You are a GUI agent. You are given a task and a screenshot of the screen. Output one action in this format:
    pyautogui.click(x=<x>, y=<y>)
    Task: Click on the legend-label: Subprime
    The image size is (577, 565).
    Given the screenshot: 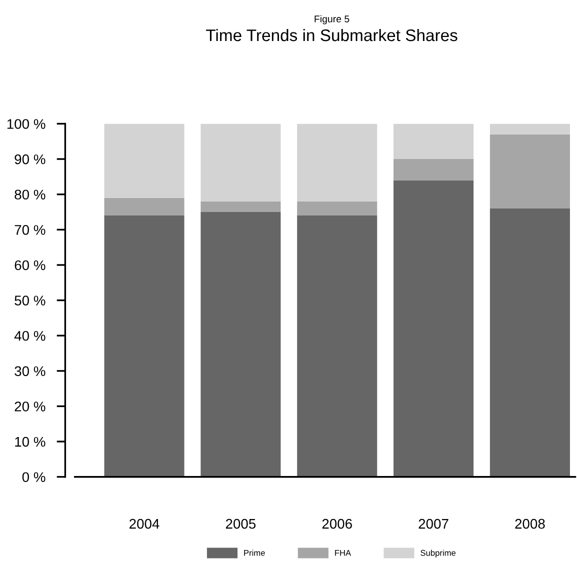 What is the action you would take?
    pyautogui.click(x=438, y=554)
    